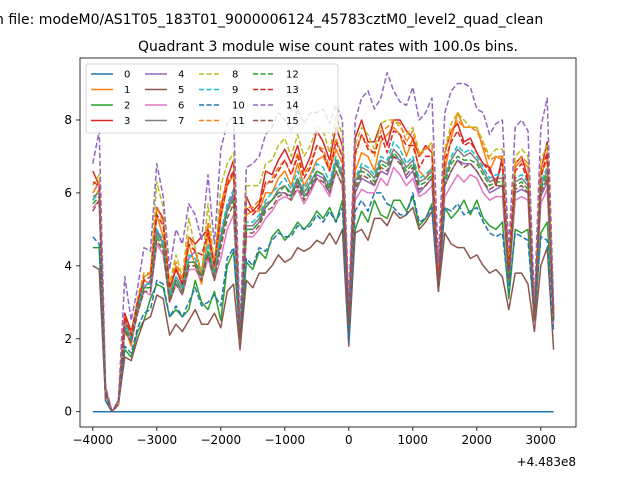 Image resolution: width=640 pixels, height=480 pixels. Describe the element at coordinates (285, 440) in the screenshot. I see `x-tick-label: −1000` at that location.